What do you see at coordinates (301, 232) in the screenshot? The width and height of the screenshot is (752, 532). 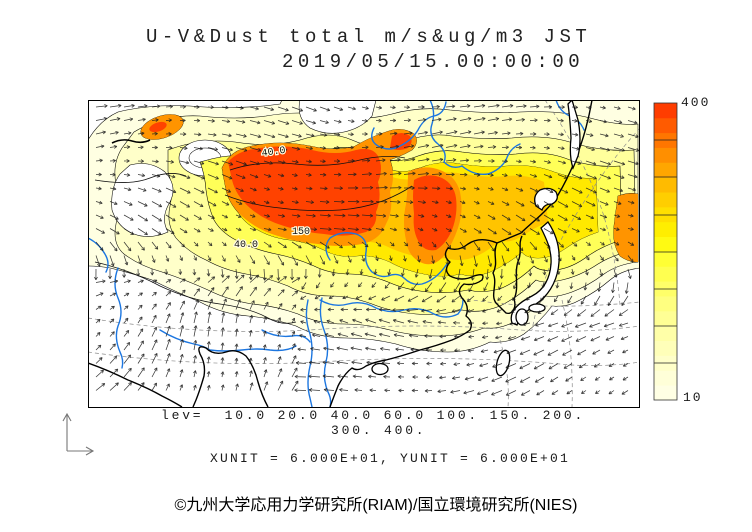 I see `contour-label: 150` at bounding box center [301, 232].